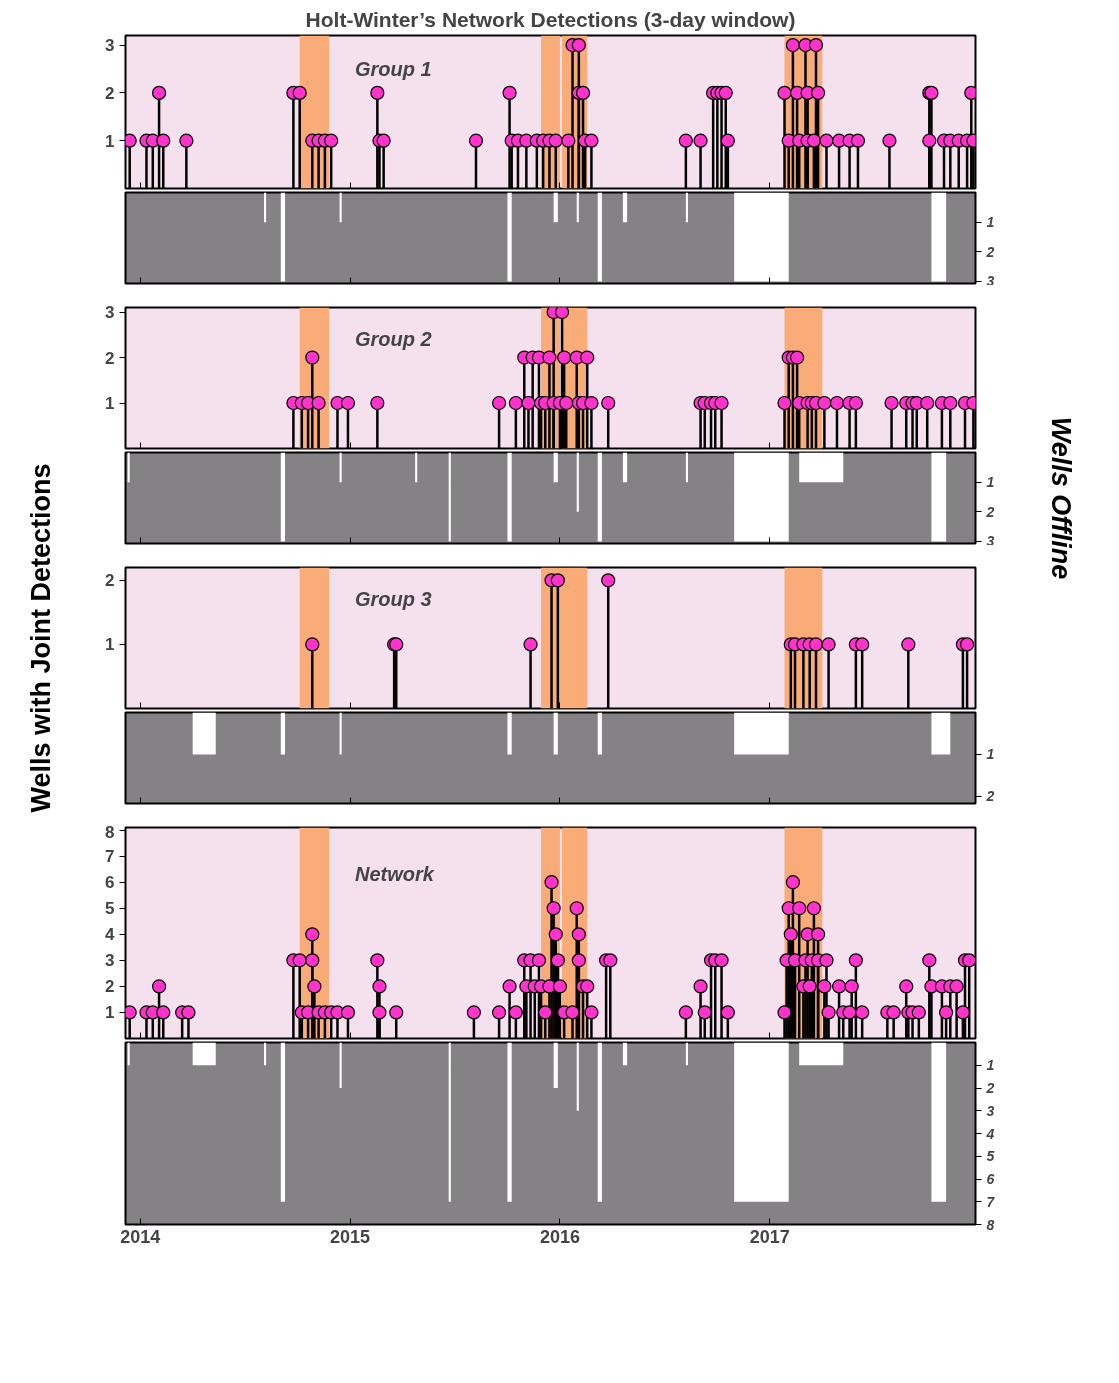 The image size is (1119, 1383). What do you see at coordinates (350, 1236) in the screenshot?
I see `x-tick-label: 2015` at bounding box center [350, 1236].